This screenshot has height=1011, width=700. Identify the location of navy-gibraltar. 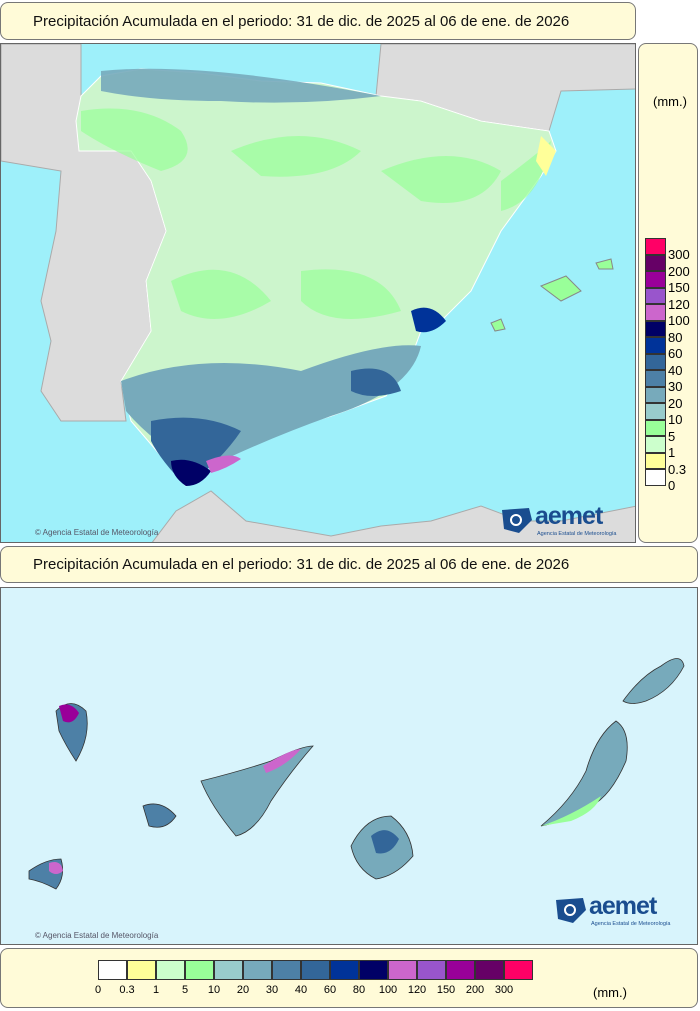
(191, 472).